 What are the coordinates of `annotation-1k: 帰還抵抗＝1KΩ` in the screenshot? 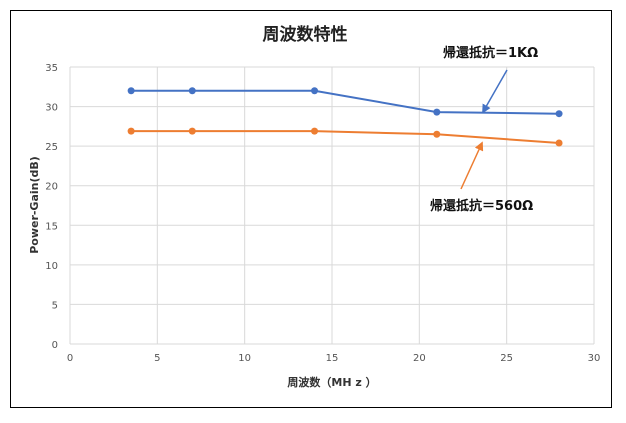 It's located at (490, 53).